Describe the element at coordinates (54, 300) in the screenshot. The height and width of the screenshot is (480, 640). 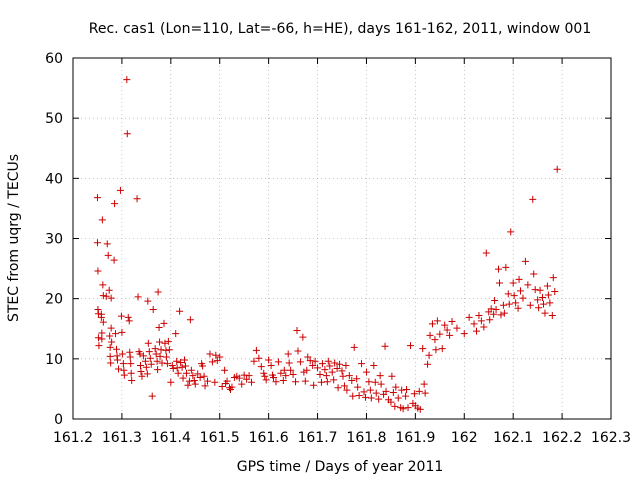
I see `y-tick-label: 20` at that location.